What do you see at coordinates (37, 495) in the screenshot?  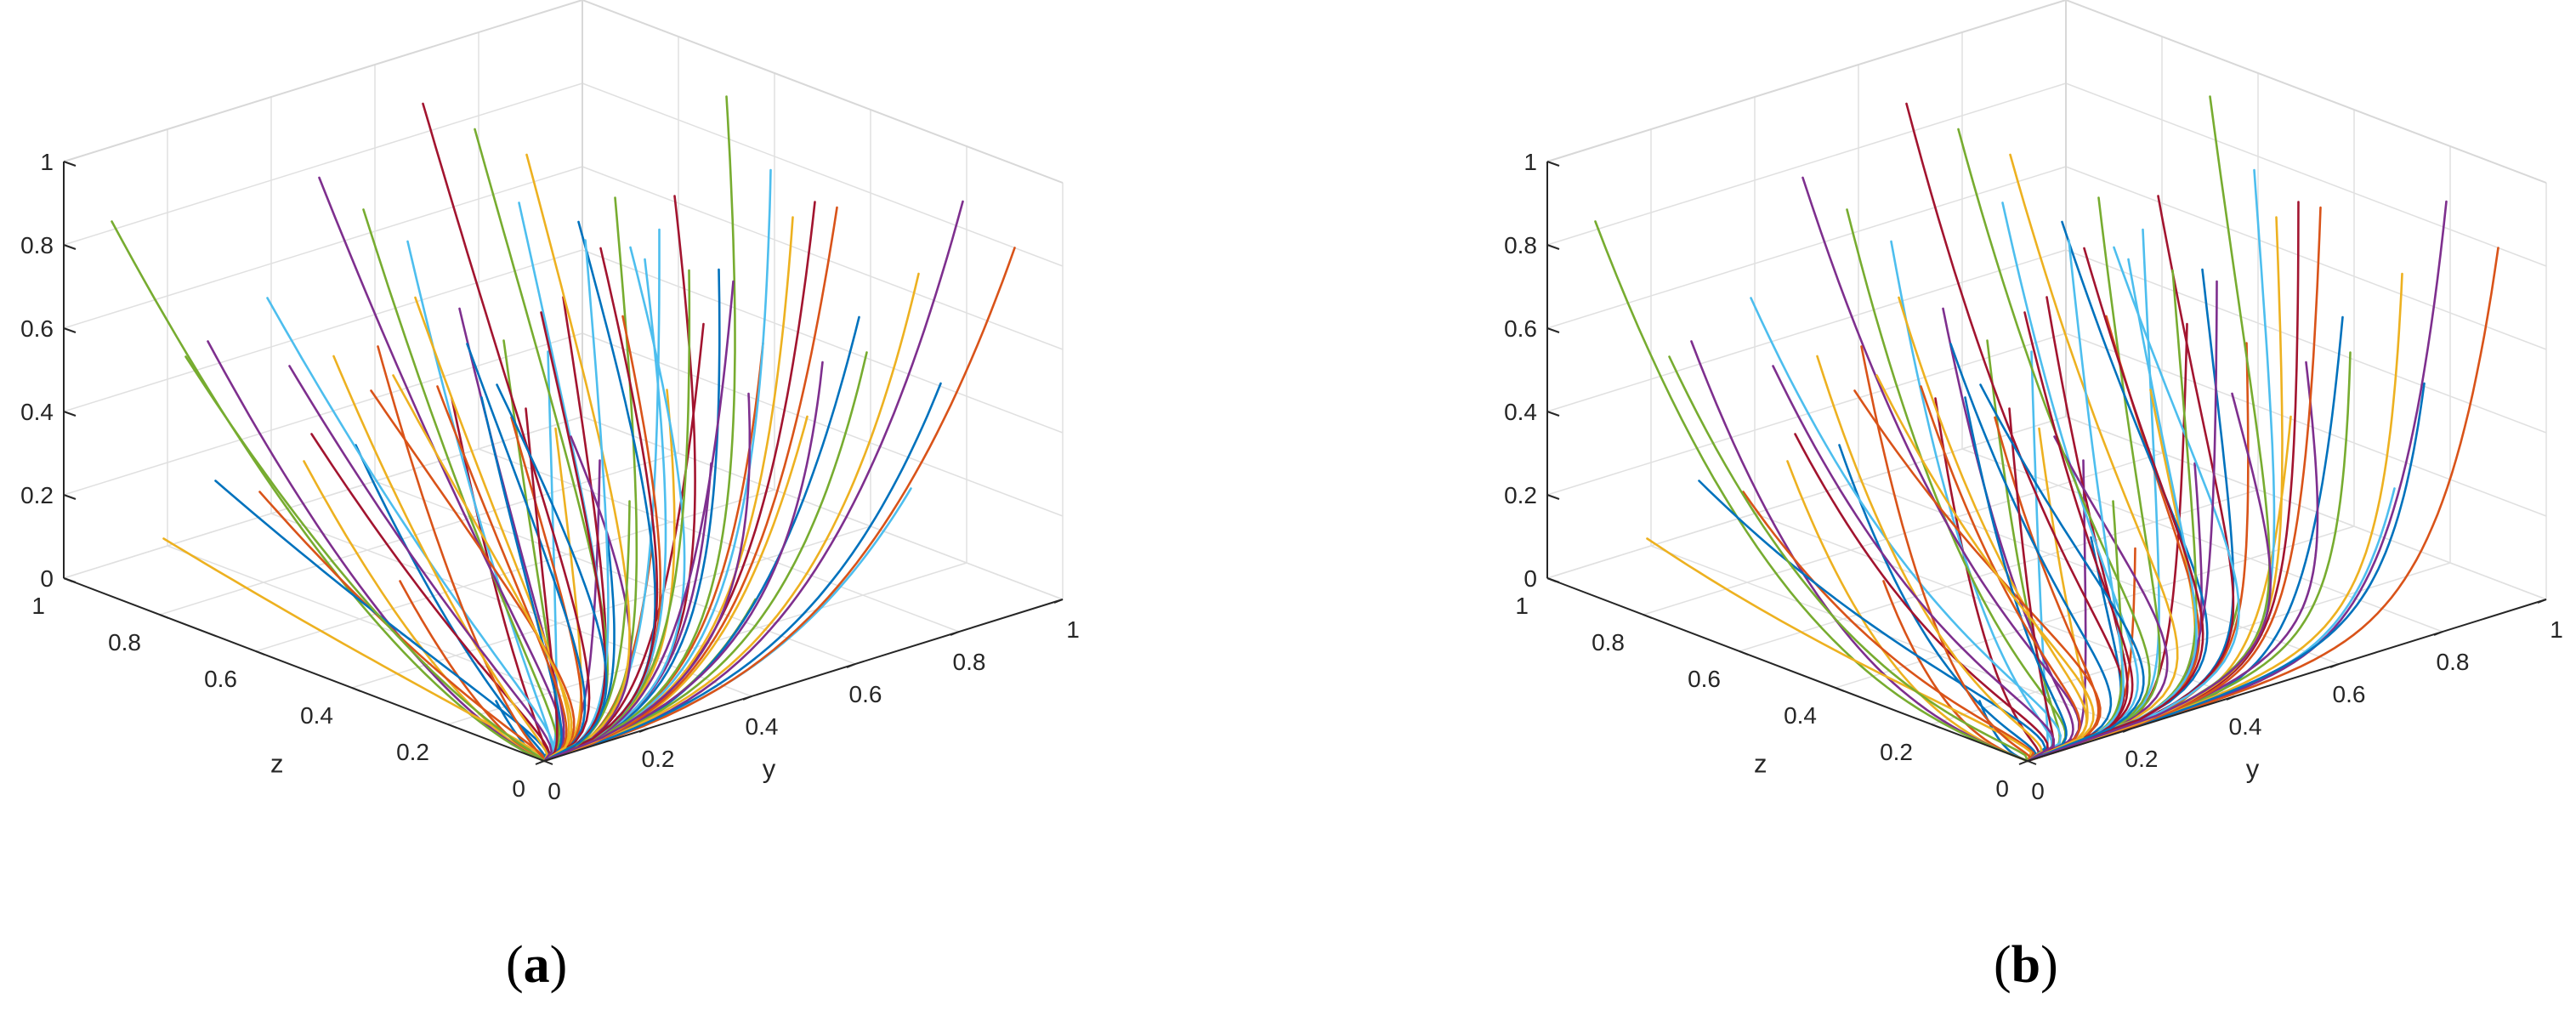 I see `m-tick-label: 0.2` at bounding box center [37, 495].